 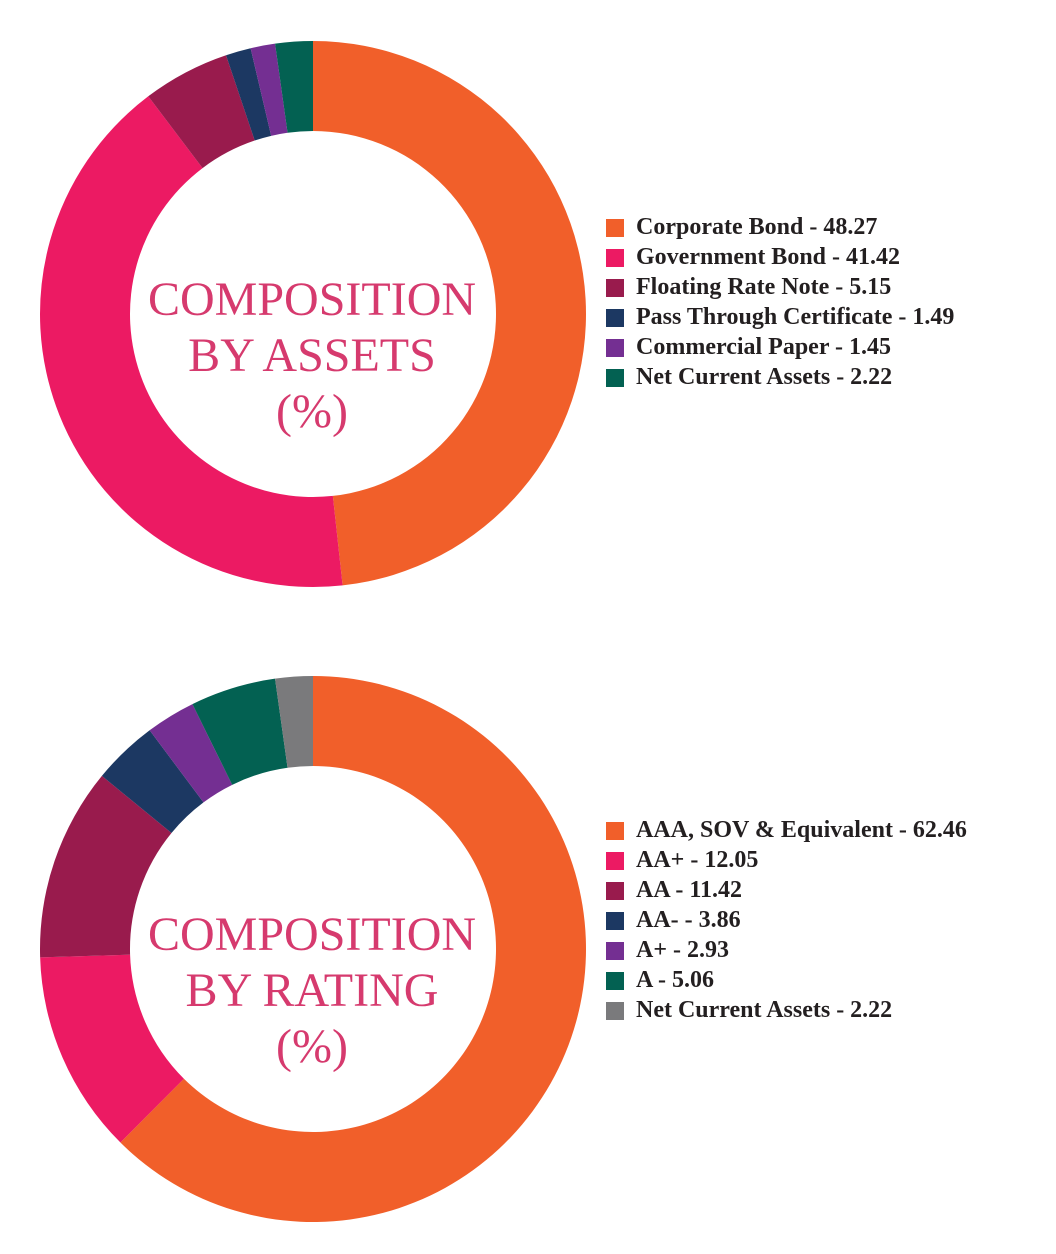 What do you see at coordinates (269, 89) in the screenshot?
I see `donut-slice-commercial-paper` at bounding box center [269, 89].